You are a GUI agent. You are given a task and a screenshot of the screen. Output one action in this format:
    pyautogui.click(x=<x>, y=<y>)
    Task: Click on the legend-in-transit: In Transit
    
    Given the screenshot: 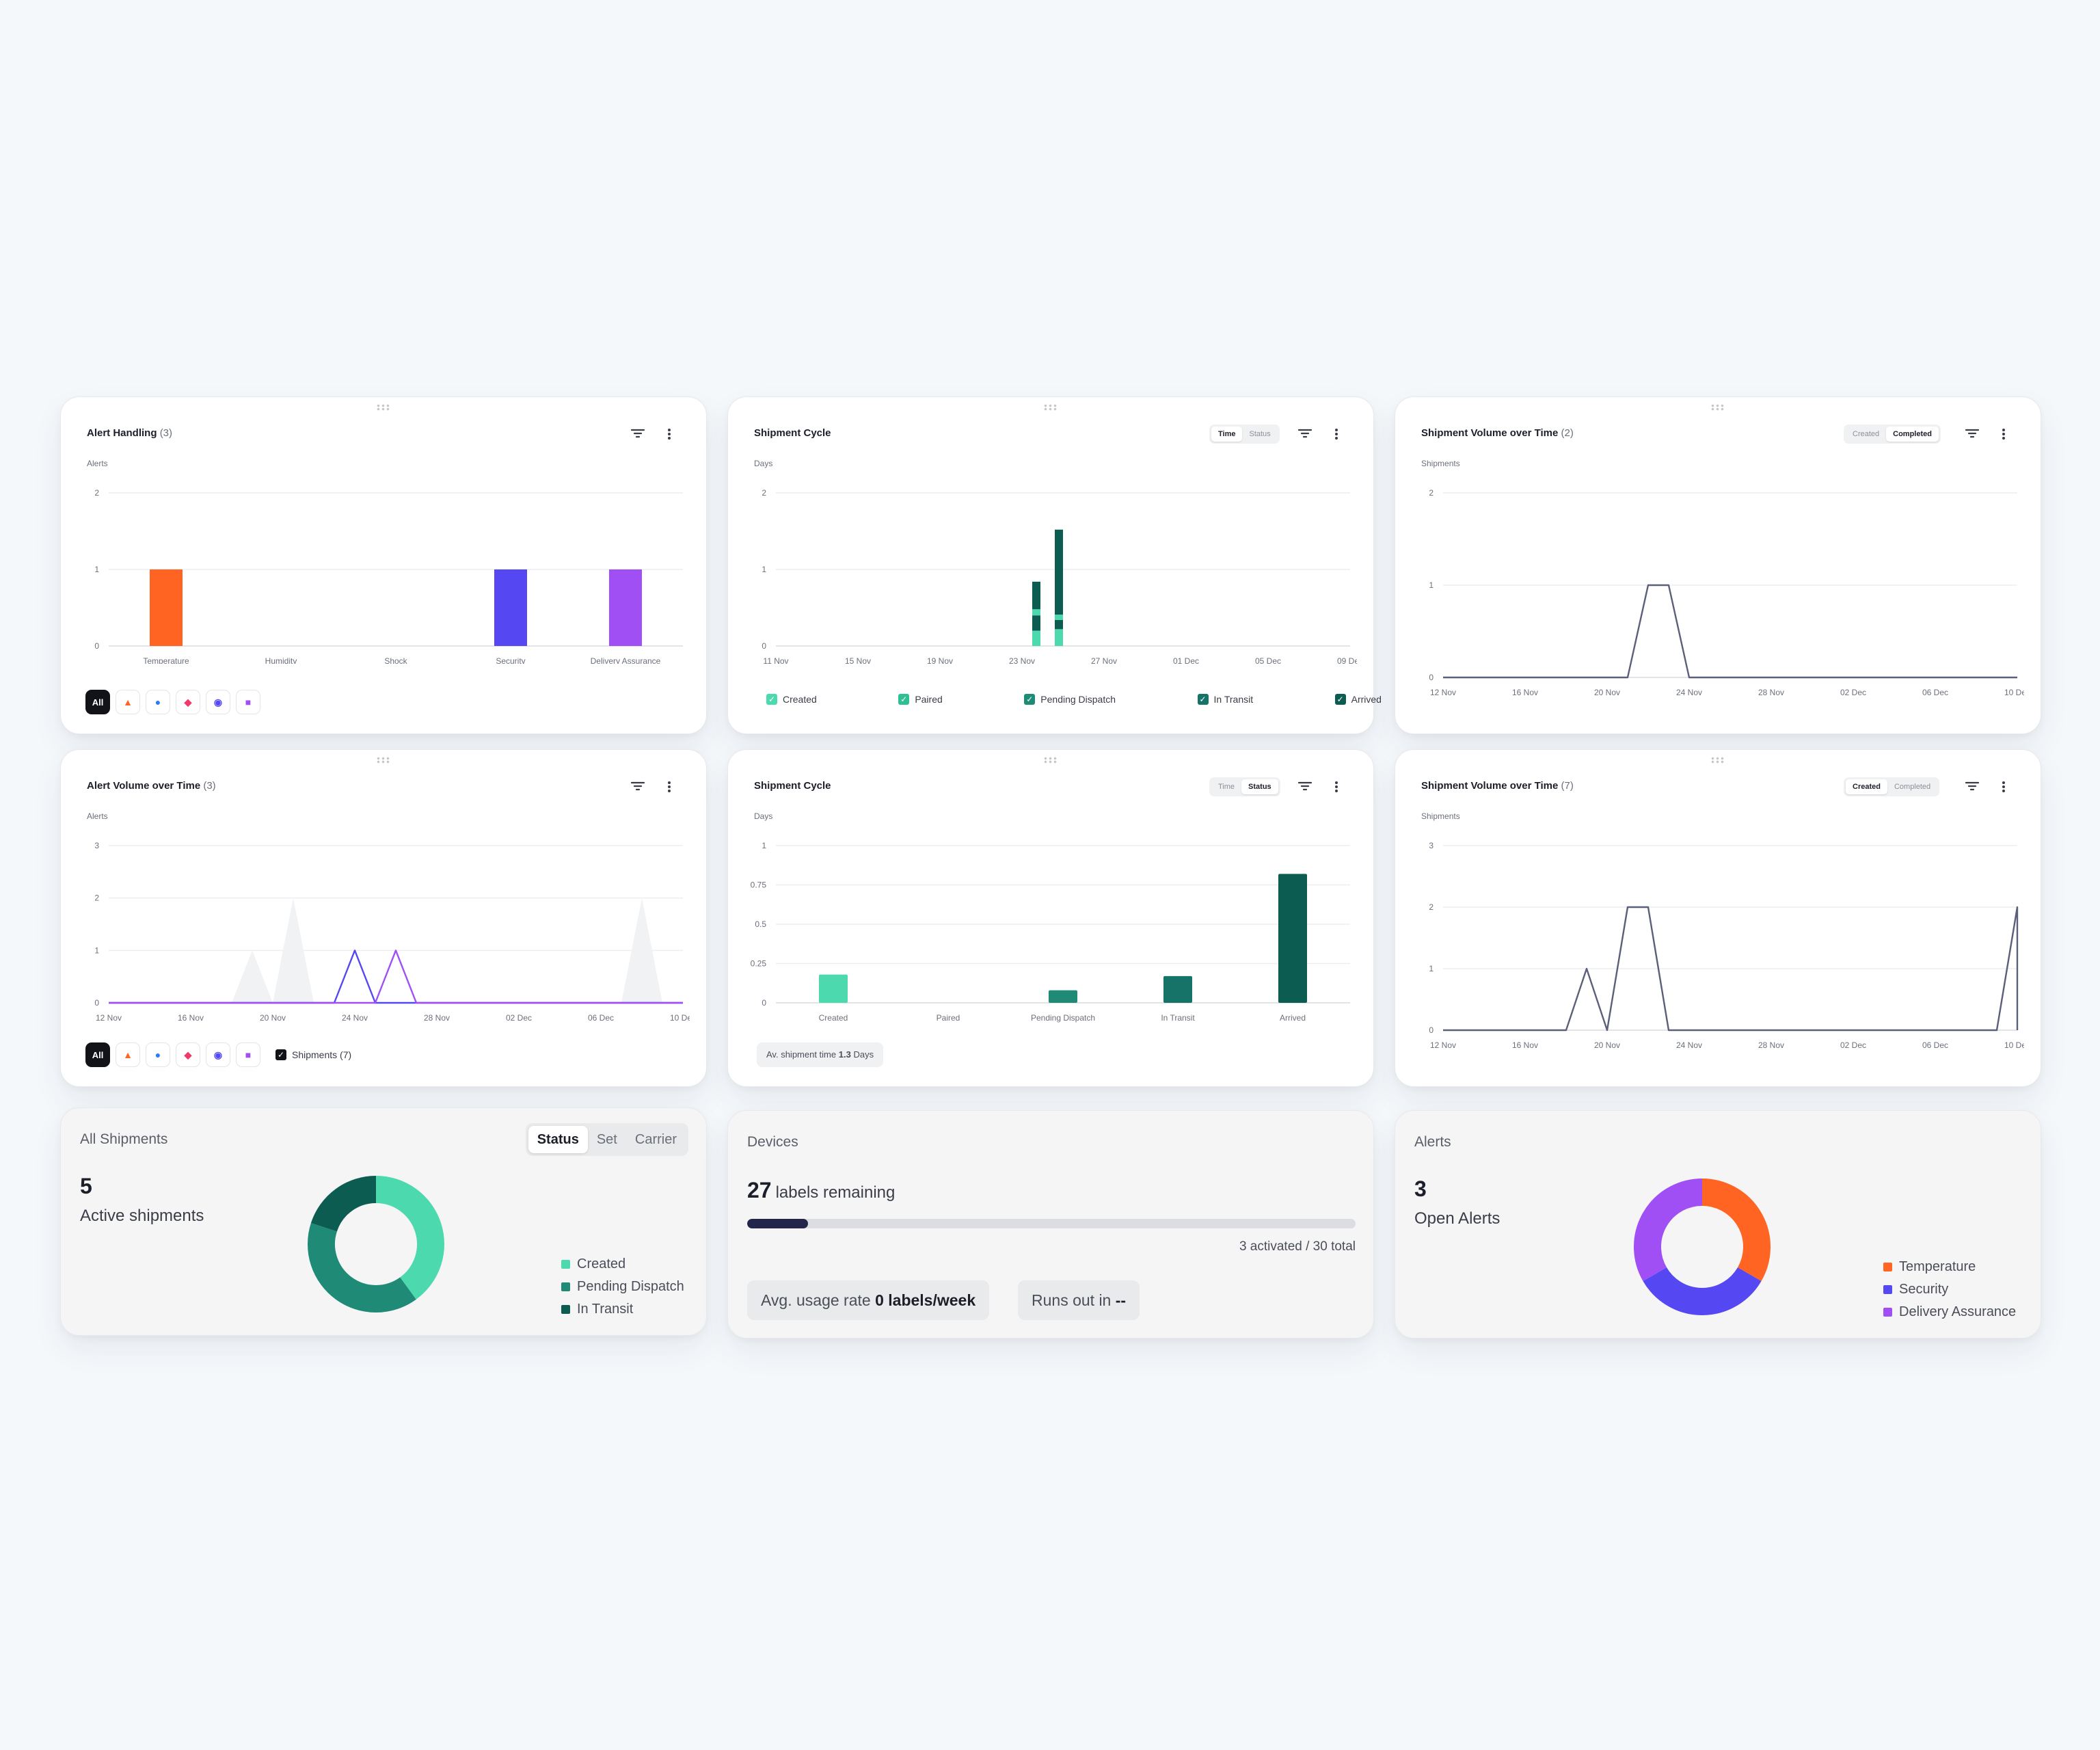 What is the action you would take?
    pyautogui.click(x=622, y=1309)
    